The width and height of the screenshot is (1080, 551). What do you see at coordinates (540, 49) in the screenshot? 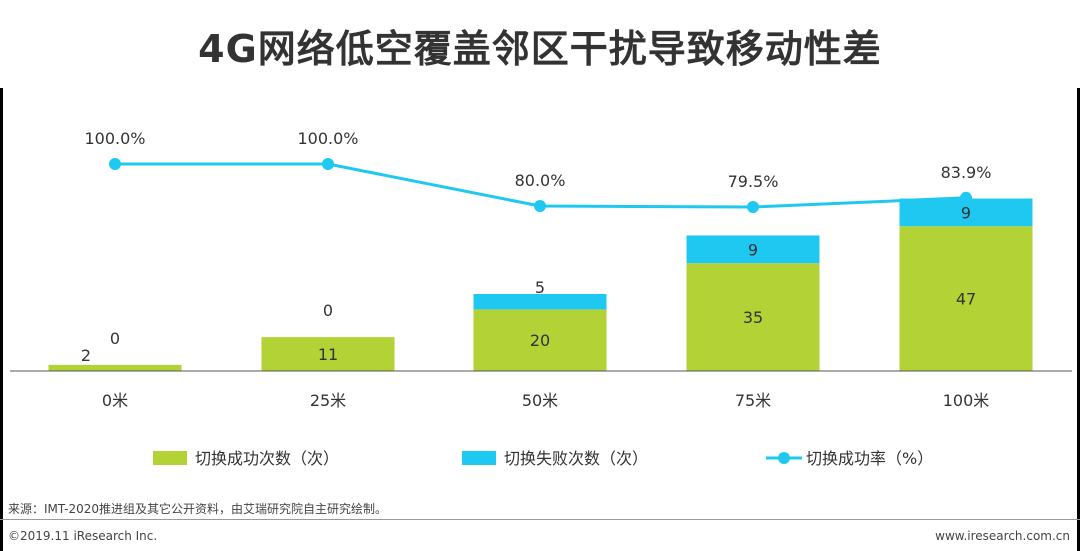
I see `chart-title: 4G网络低空覆盖邻区干扰导致移动性差` at bounding box center [540, 49].